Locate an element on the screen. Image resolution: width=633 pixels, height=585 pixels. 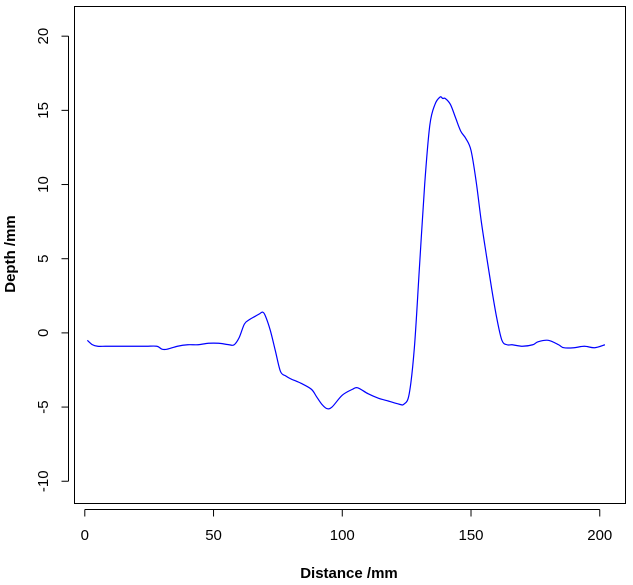
y-tick-label: 0 is located at coordinates (43, 333).